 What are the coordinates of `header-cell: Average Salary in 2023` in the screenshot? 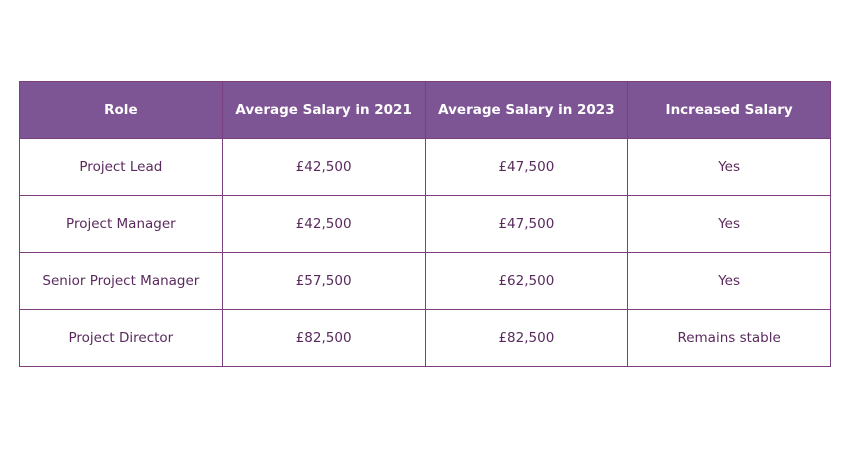 It's located at (526, 110).